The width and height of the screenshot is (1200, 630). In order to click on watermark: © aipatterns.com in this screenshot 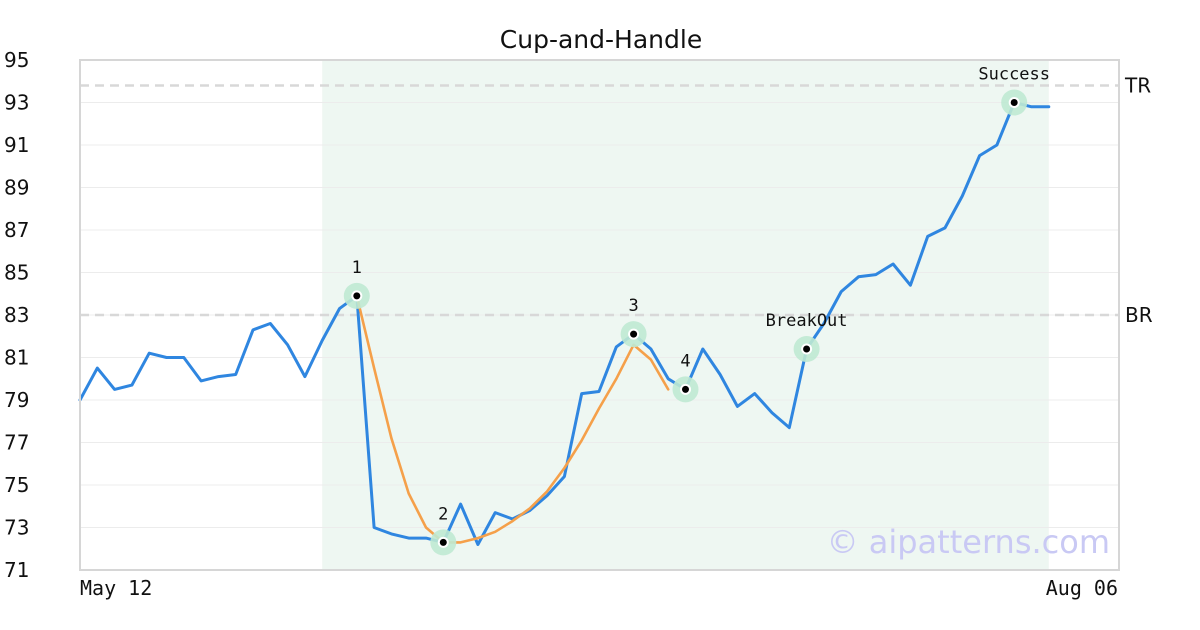, I will do `click(968, 542)`.